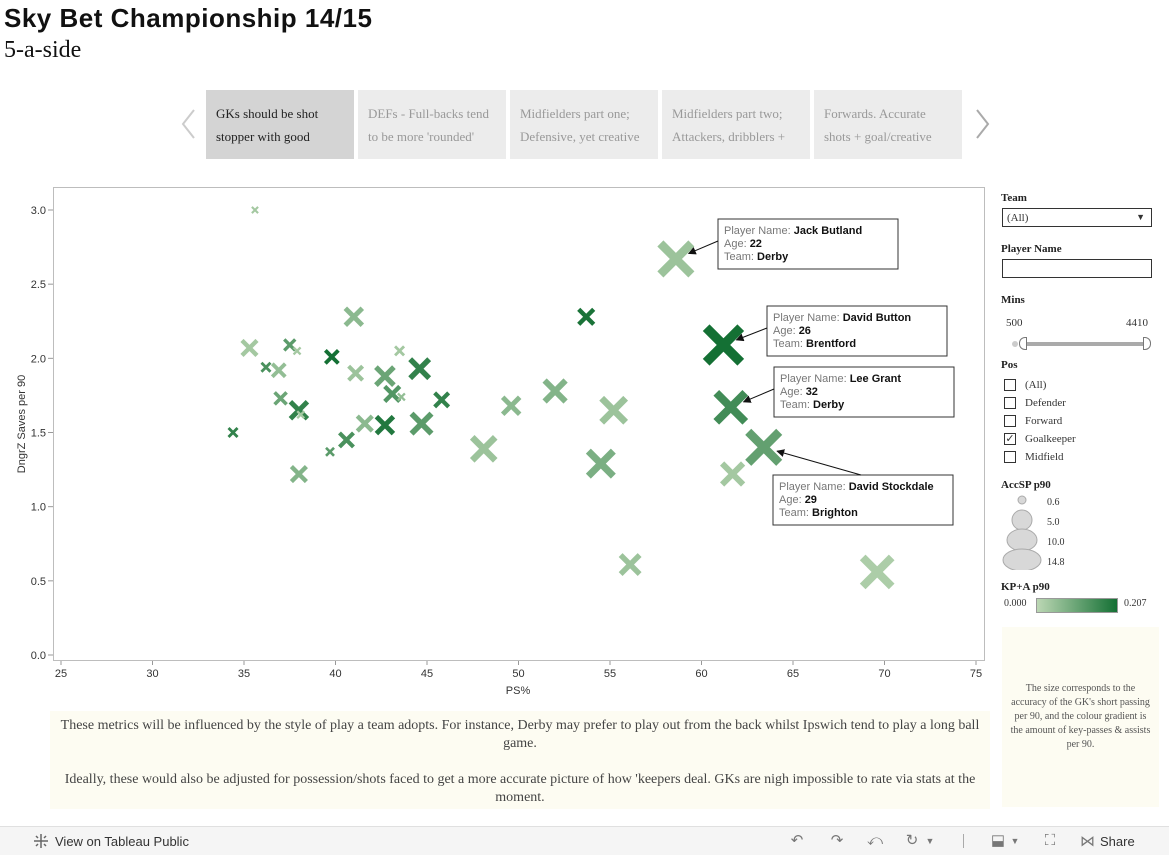 The image size is (1169, 855). I want to click on redo-icon: ↷, so click(837, 840).